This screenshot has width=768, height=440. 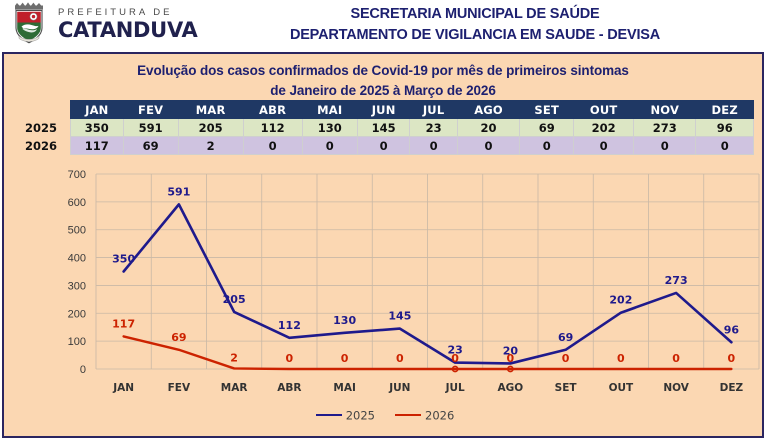 I want to click on data-label-2025: 273, so click(x=676, y=280).